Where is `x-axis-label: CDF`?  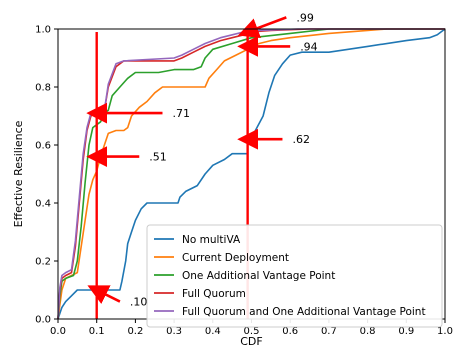
x-axis-label: CDF is located at coordinates (251, 341).